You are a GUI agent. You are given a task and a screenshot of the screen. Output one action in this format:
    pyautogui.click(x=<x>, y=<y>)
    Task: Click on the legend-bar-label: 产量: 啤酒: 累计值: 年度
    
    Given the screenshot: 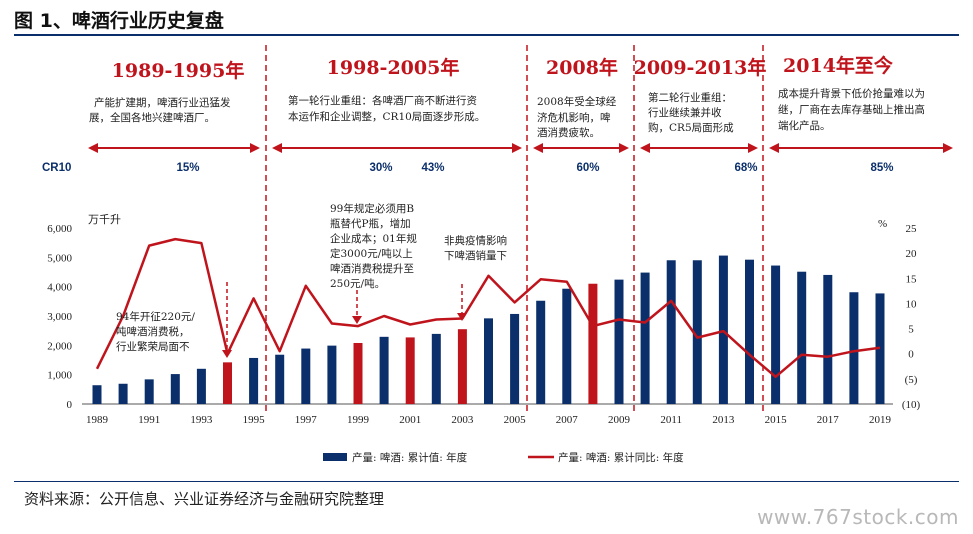 What is the action you would take?
    pyautogui.click(x=410, y=457)
    